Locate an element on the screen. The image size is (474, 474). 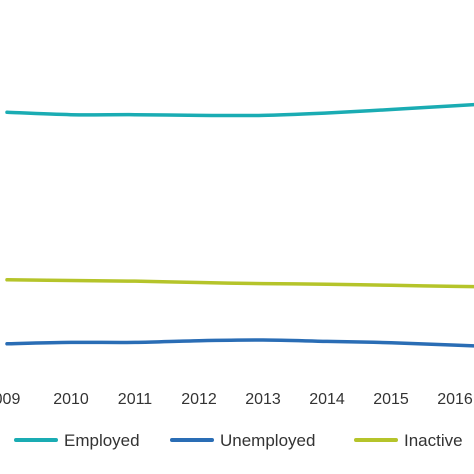
legend-item-employed: Employed is located at coordinates (77, 440).